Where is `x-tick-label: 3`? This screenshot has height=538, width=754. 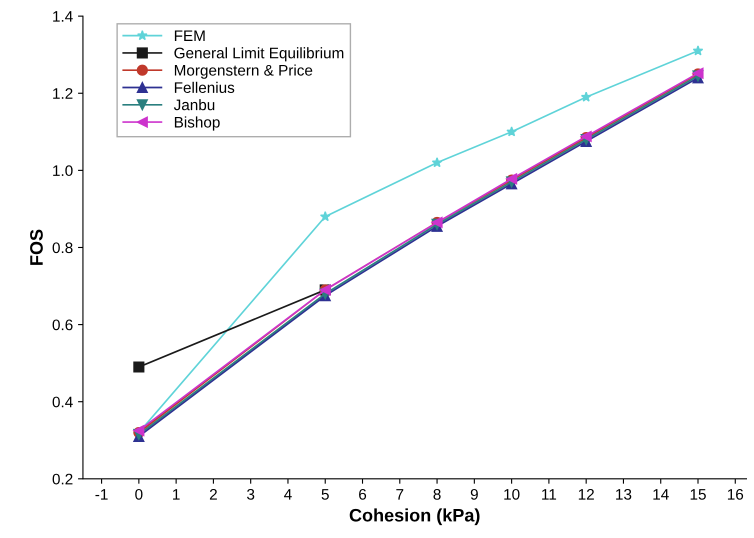 x-tick-label: 3 is located at coordinates (250, 494).